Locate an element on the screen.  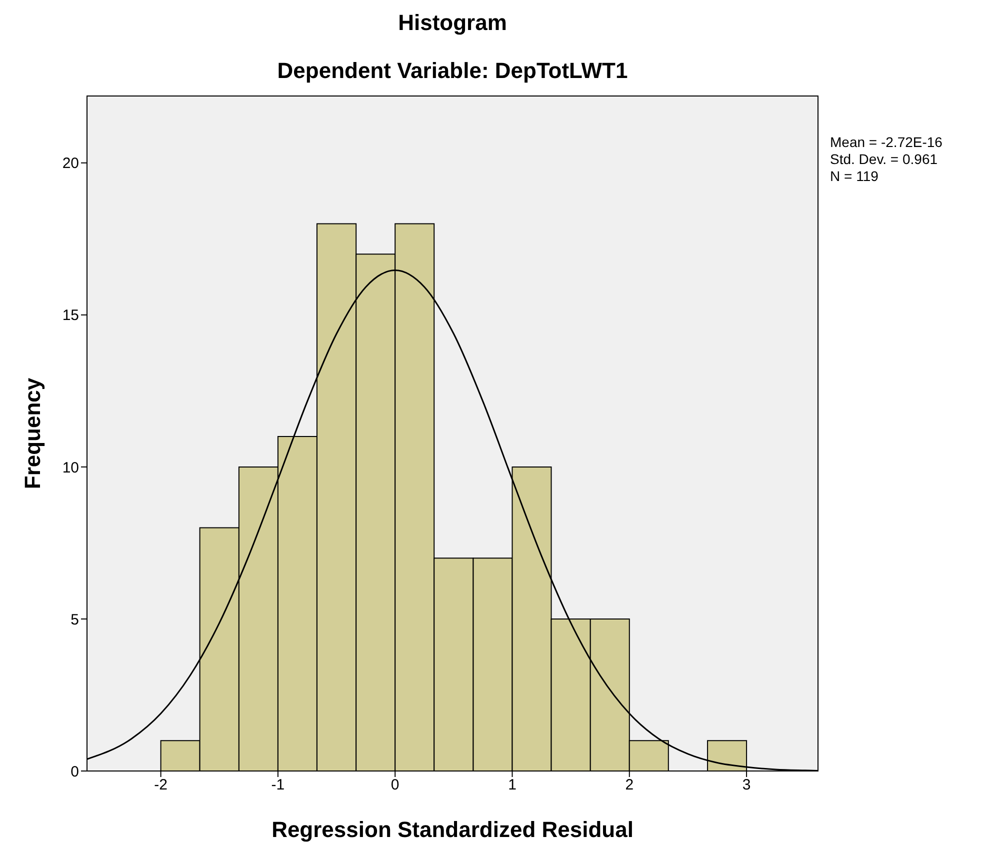
chart-subtitle: Dependent Variable: DepTotLWT1 is located at coordinates (452, 71).